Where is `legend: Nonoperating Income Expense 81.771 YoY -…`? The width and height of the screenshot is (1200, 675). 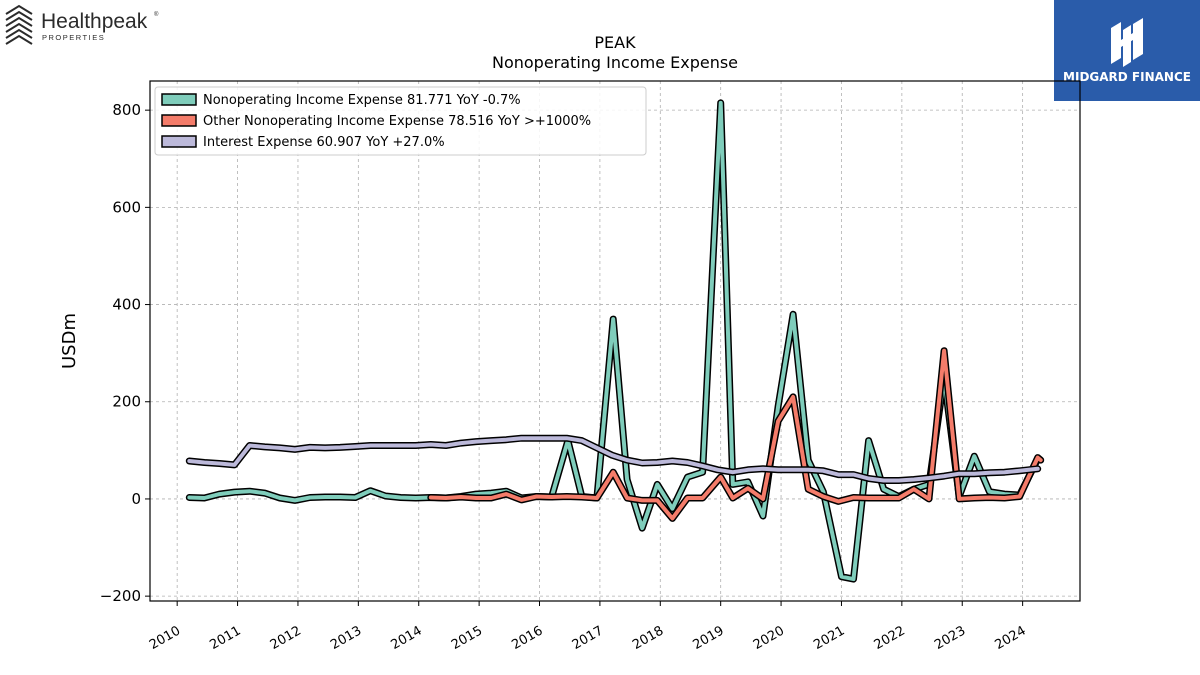 legend: Nonoperating Income Expense 81.771 YoY -… is located at coordinates (400, 121).